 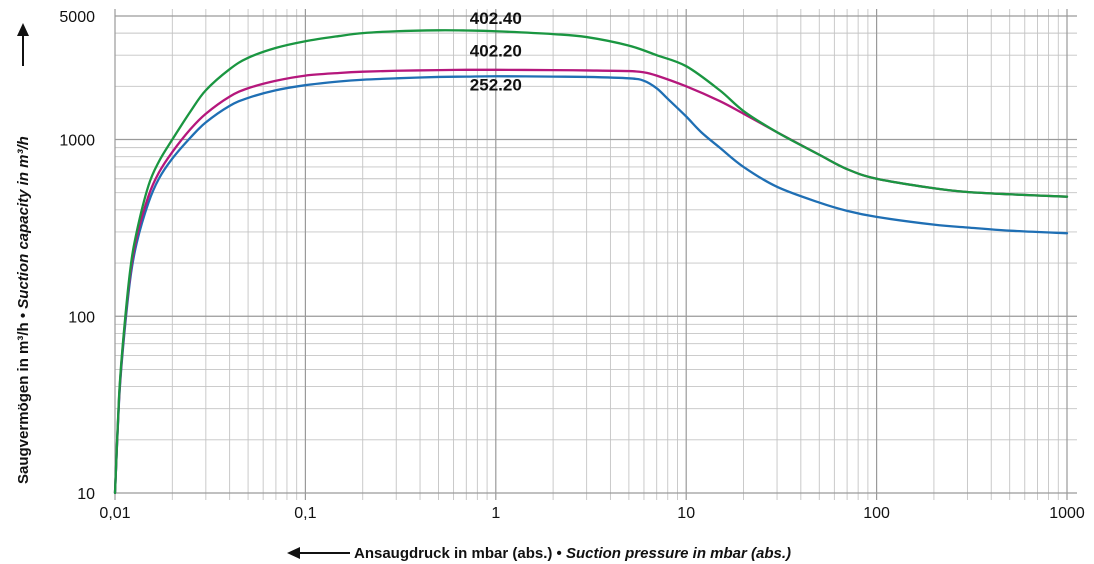 I want to click on y-axis-title-en: Suction capacity in m³/h, so click(x=23, y=222).